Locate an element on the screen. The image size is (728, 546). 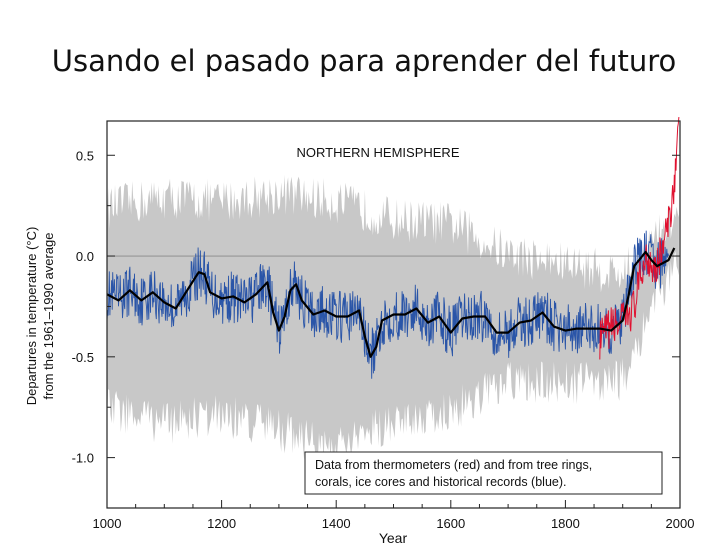
x-tick-label: 1400 is located at coordinates (336, 523).